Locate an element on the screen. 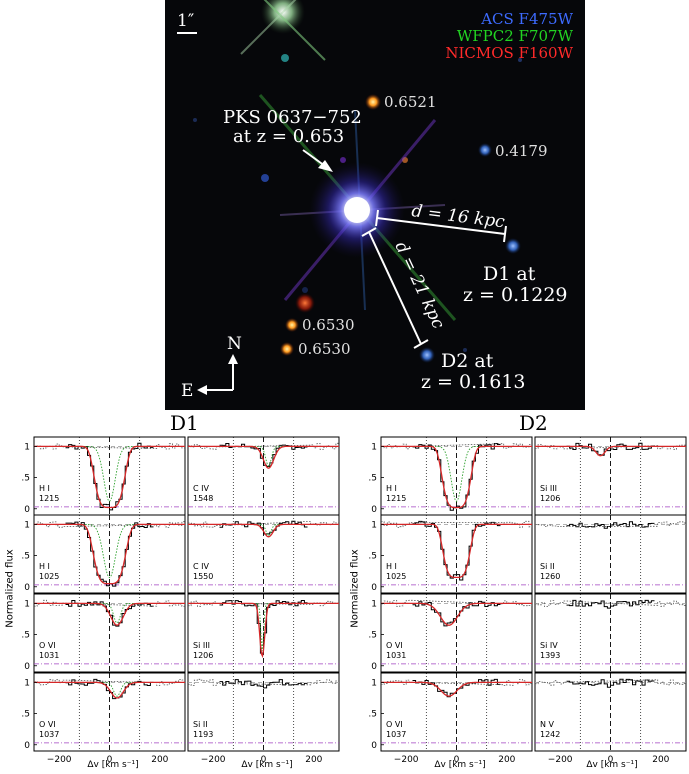 The width and height of the screenshot is (689, 774). galaxy-red is located at coordinates (305, 303).